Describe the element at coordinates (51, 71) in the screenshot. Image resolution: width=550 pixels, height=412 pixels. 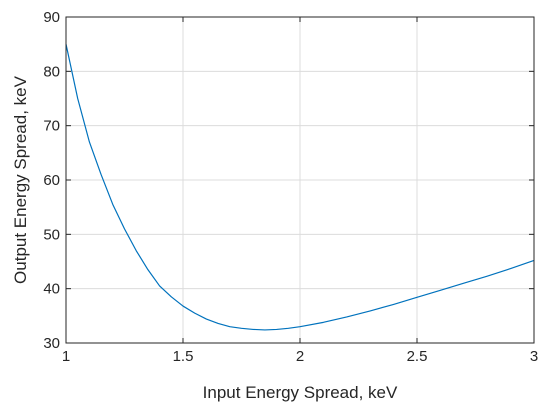
I see `y-tick-label: 80` at that location.